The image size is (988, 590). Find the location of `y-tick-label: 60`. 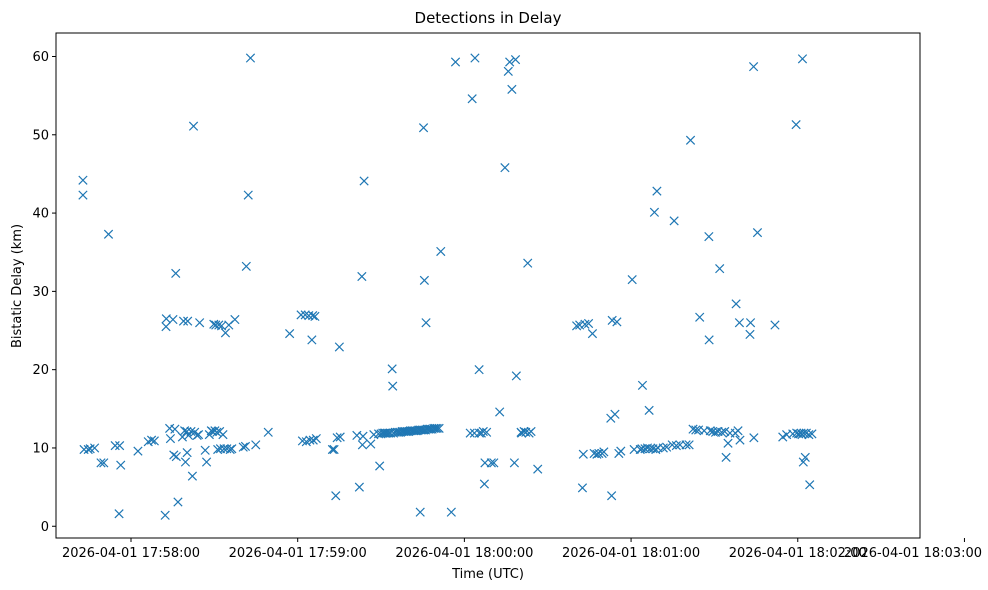

y-tick-label: 60 is located at coordinates (40, 57).